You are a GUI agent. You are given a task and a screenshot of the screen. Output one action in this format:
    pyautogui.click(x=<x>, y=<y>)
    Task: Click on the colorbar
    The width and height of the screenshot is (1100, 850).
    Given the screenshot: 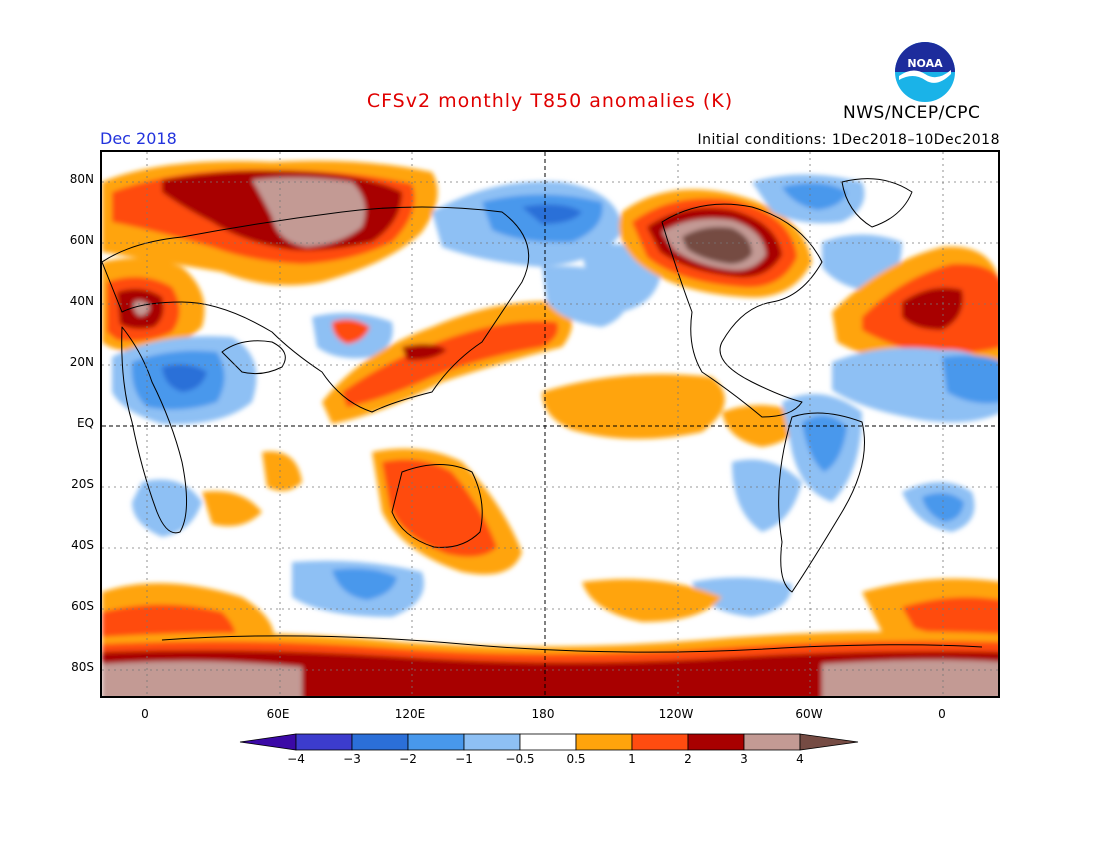 What is the action you would take?
    pyautogui.click(x=549, y=742)
    